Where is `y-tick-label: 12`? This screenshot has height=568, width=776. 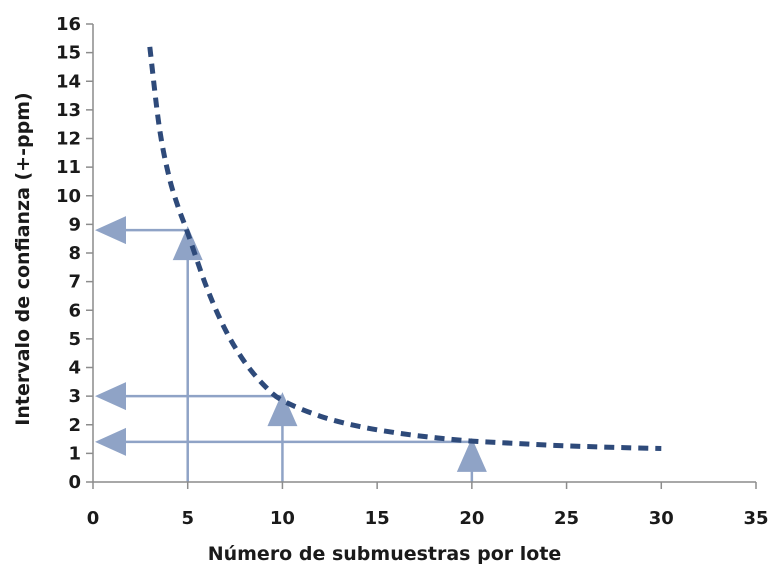
y-tick-label: 12 is located at coordinates (68, 139).